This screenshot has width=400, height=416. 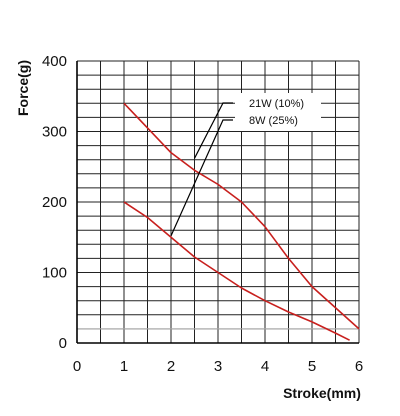 What do you see at coordinates (63, 343) in the screenshot?
I see `y-tick-label: 0` at bounding box center [63, 343].